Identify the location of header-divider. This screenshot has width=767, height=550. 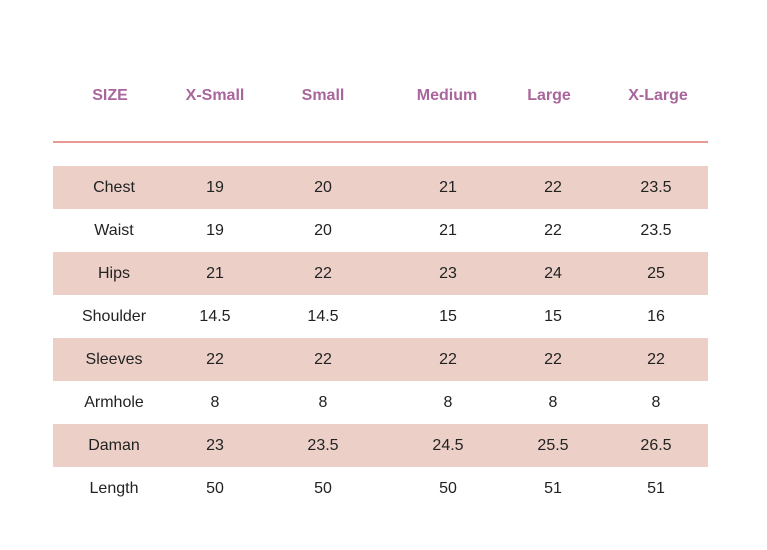
(380, 142).